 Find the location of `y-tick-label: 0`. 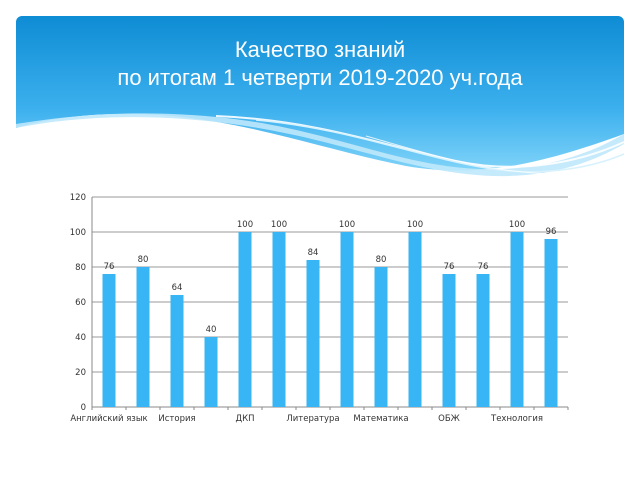

y-tick-label: 0 is located at coordinates (83, 408).